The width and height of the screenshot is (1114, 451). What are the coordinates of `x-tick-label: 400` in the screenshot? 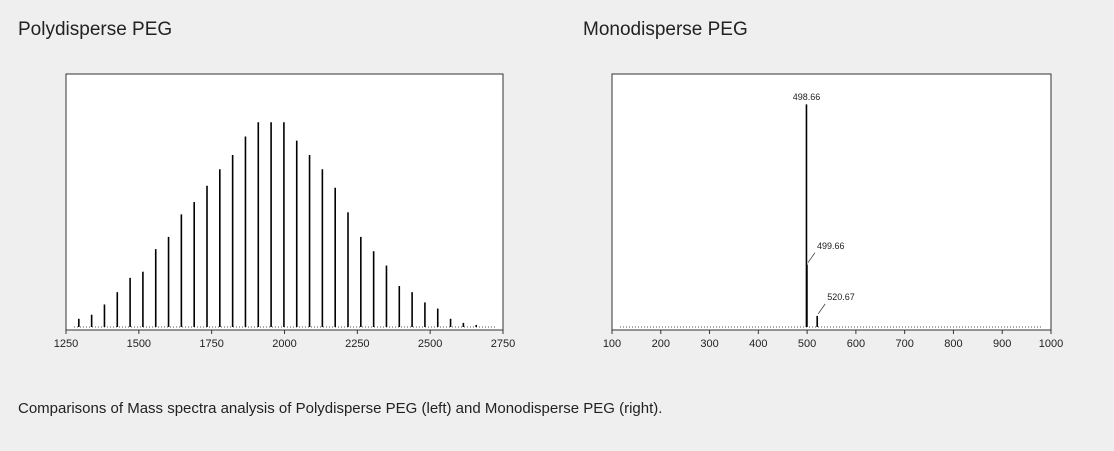 It's located at (758, 344).